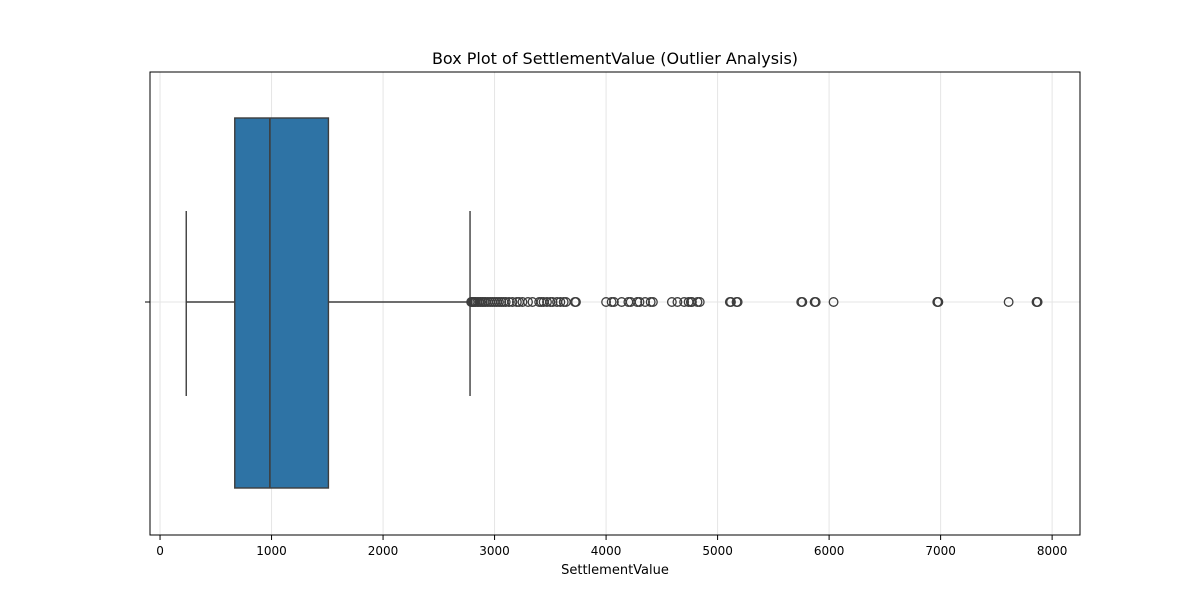 The height and width of the screenshot is (600, 1200). I want to click on interquartile-box, so click(282, 303).